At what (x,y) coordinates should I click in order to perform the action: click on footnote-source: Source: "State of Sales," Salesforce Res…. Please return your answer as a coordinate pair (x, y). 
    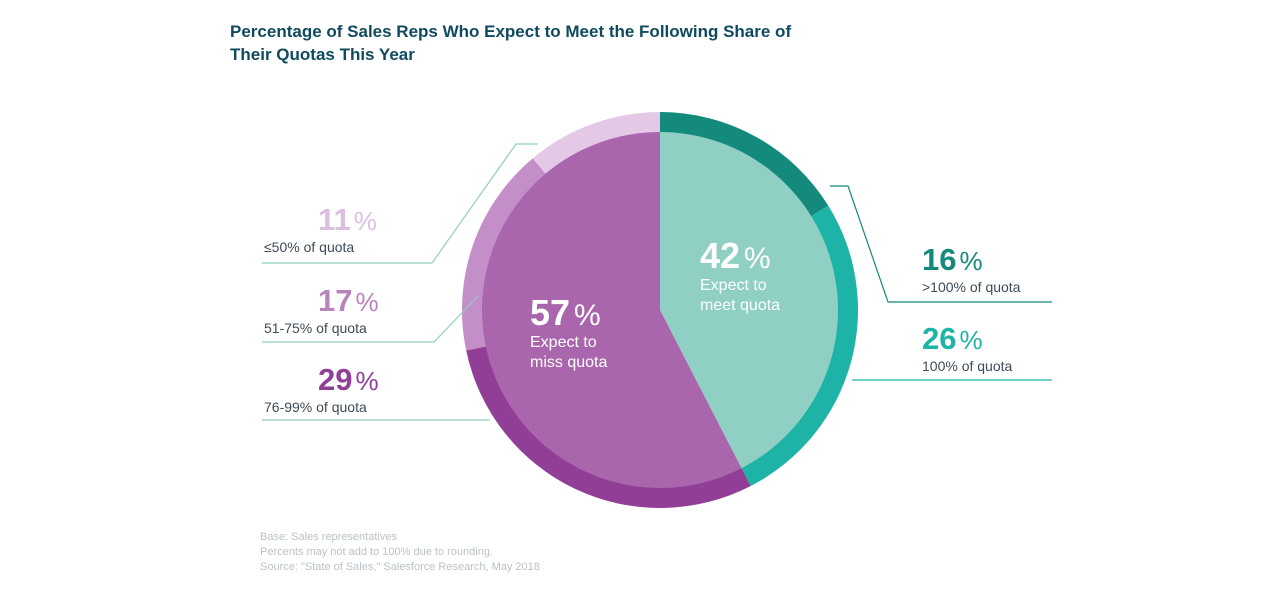
    Looking at the image, I should click on (400, 567).